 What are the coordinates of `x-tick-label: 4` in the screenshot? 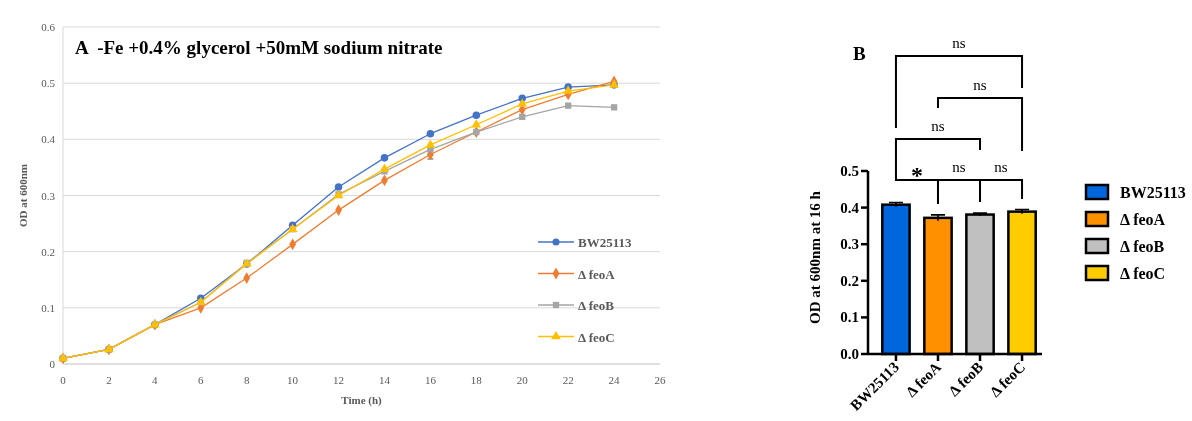 It's located at (155, 380).